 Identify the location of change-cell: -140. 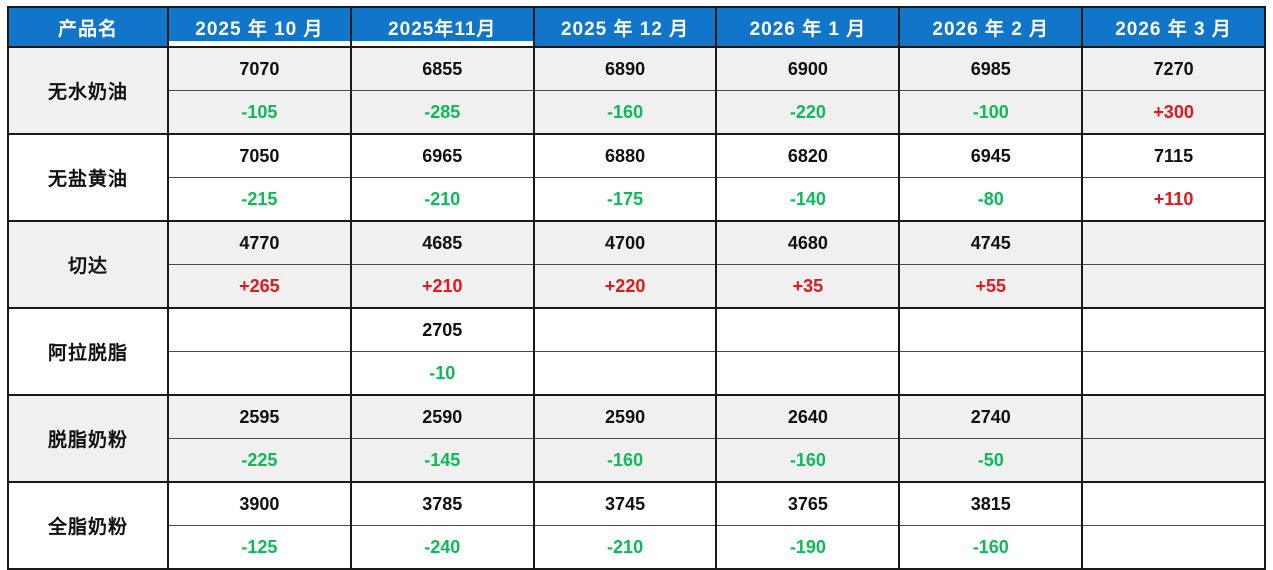
(808, 199).